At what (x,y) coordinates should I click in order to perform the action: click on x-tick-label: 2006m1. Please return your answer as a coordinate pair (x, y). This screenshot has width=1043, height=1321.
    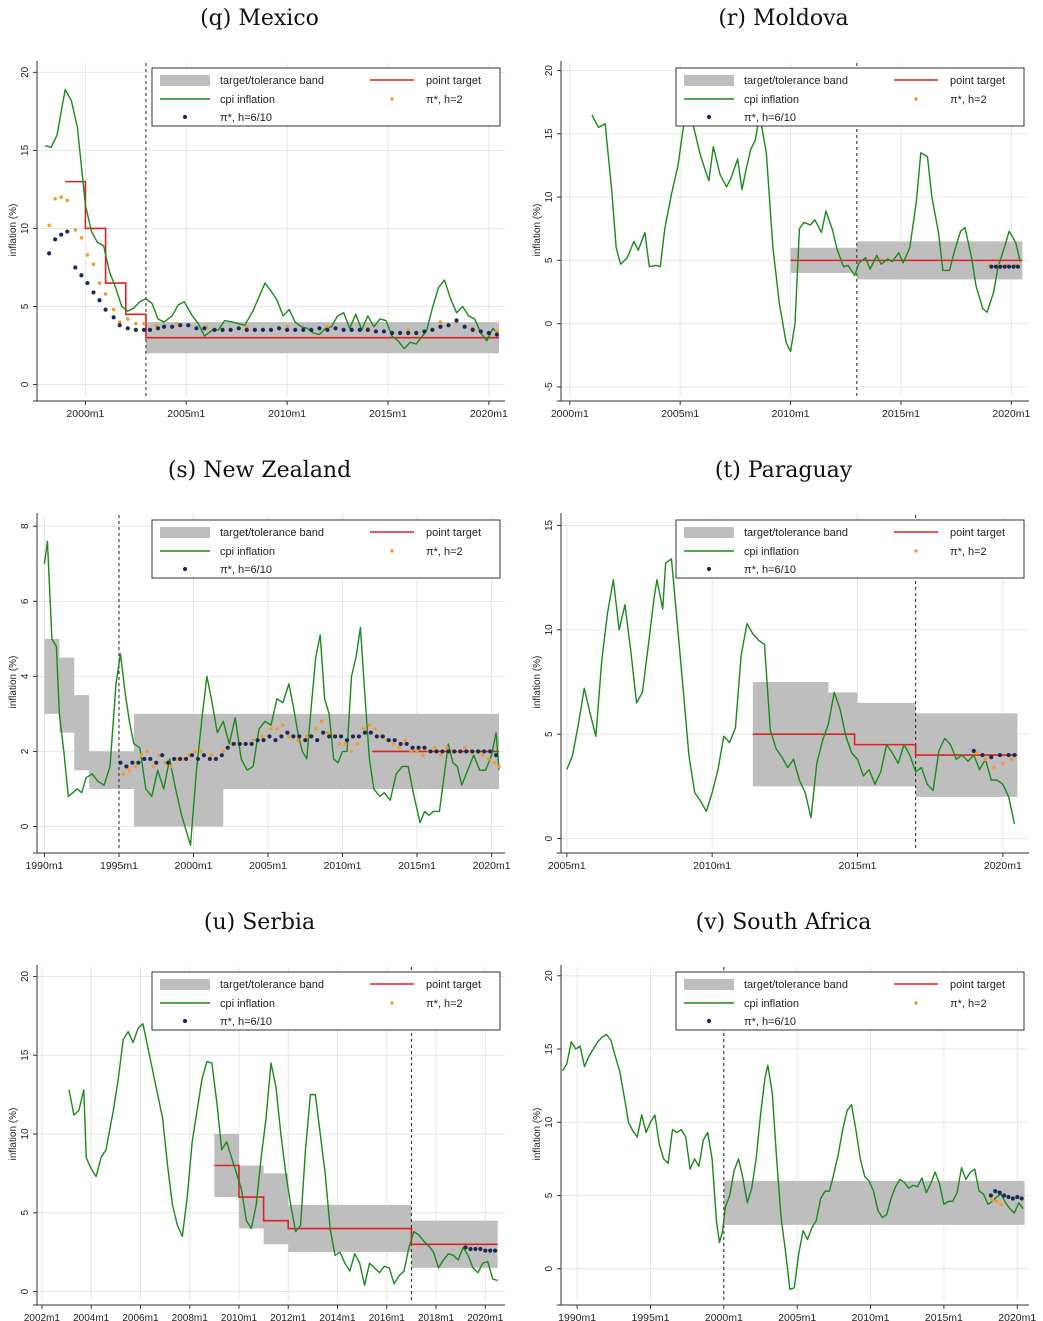
    Looking at the image, I should click on (140, 1317).